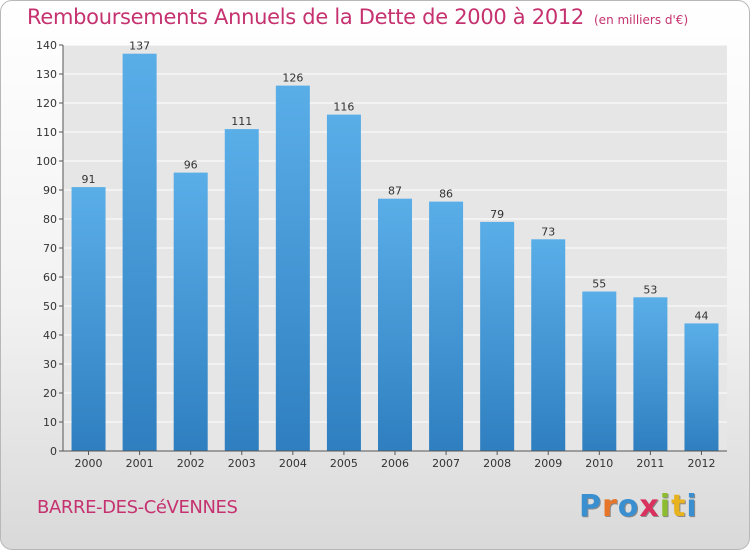 The height and width of the screenshot is (550, 750). Describe the element at coordinates (46, 45) in the screenshot. I see `y-tick-label: 140` at that location.